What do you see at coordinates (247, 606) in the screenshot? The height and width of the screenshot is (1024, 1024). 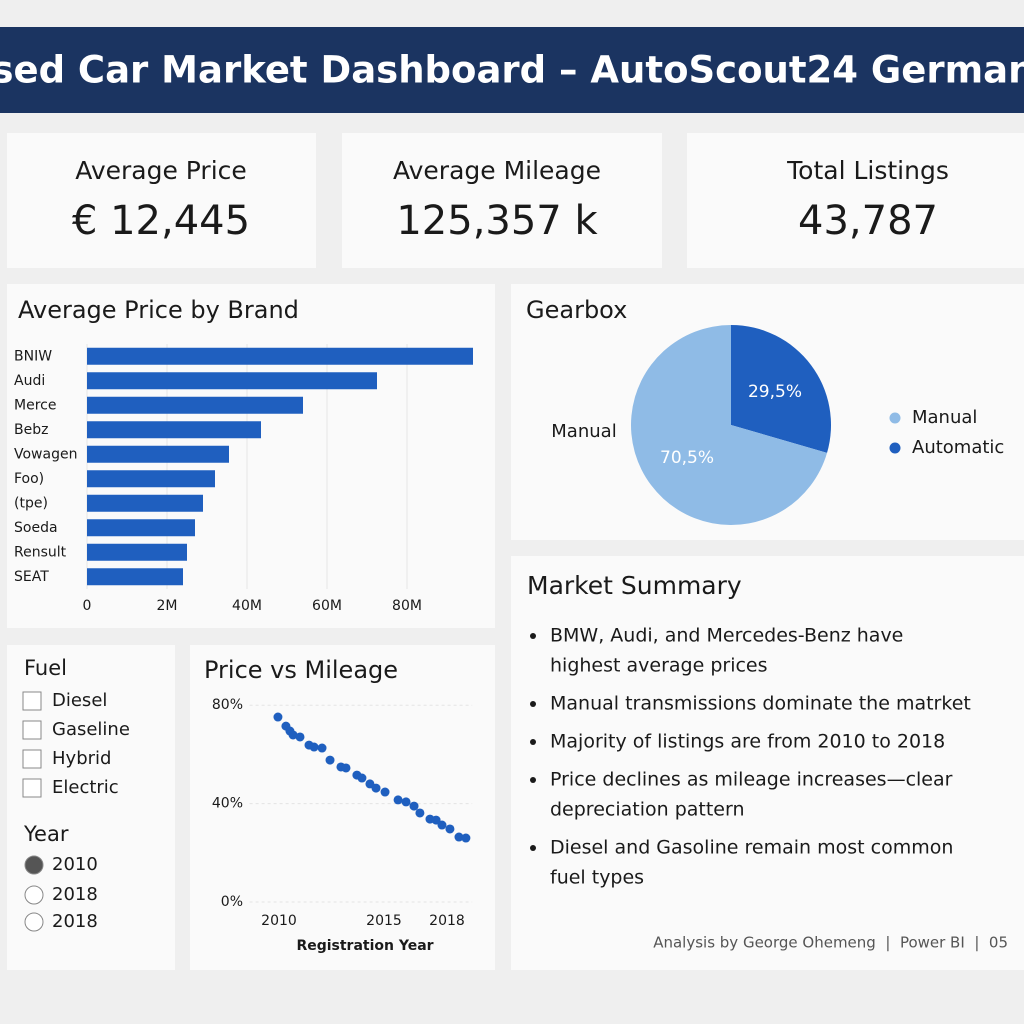 I see `x-tick-label: 40M` at bounding box center [247, 606].